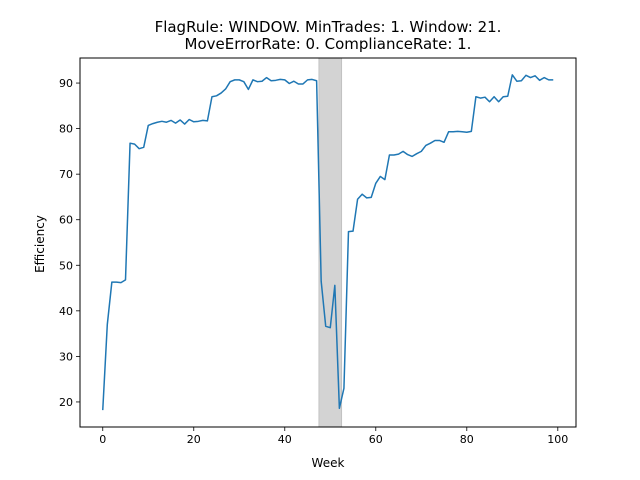 This screenshot has width=640, height=480. Describe the element at coordinates (66, 129) in the screenshot. I see `y-tick-label-80: 80` at that location.